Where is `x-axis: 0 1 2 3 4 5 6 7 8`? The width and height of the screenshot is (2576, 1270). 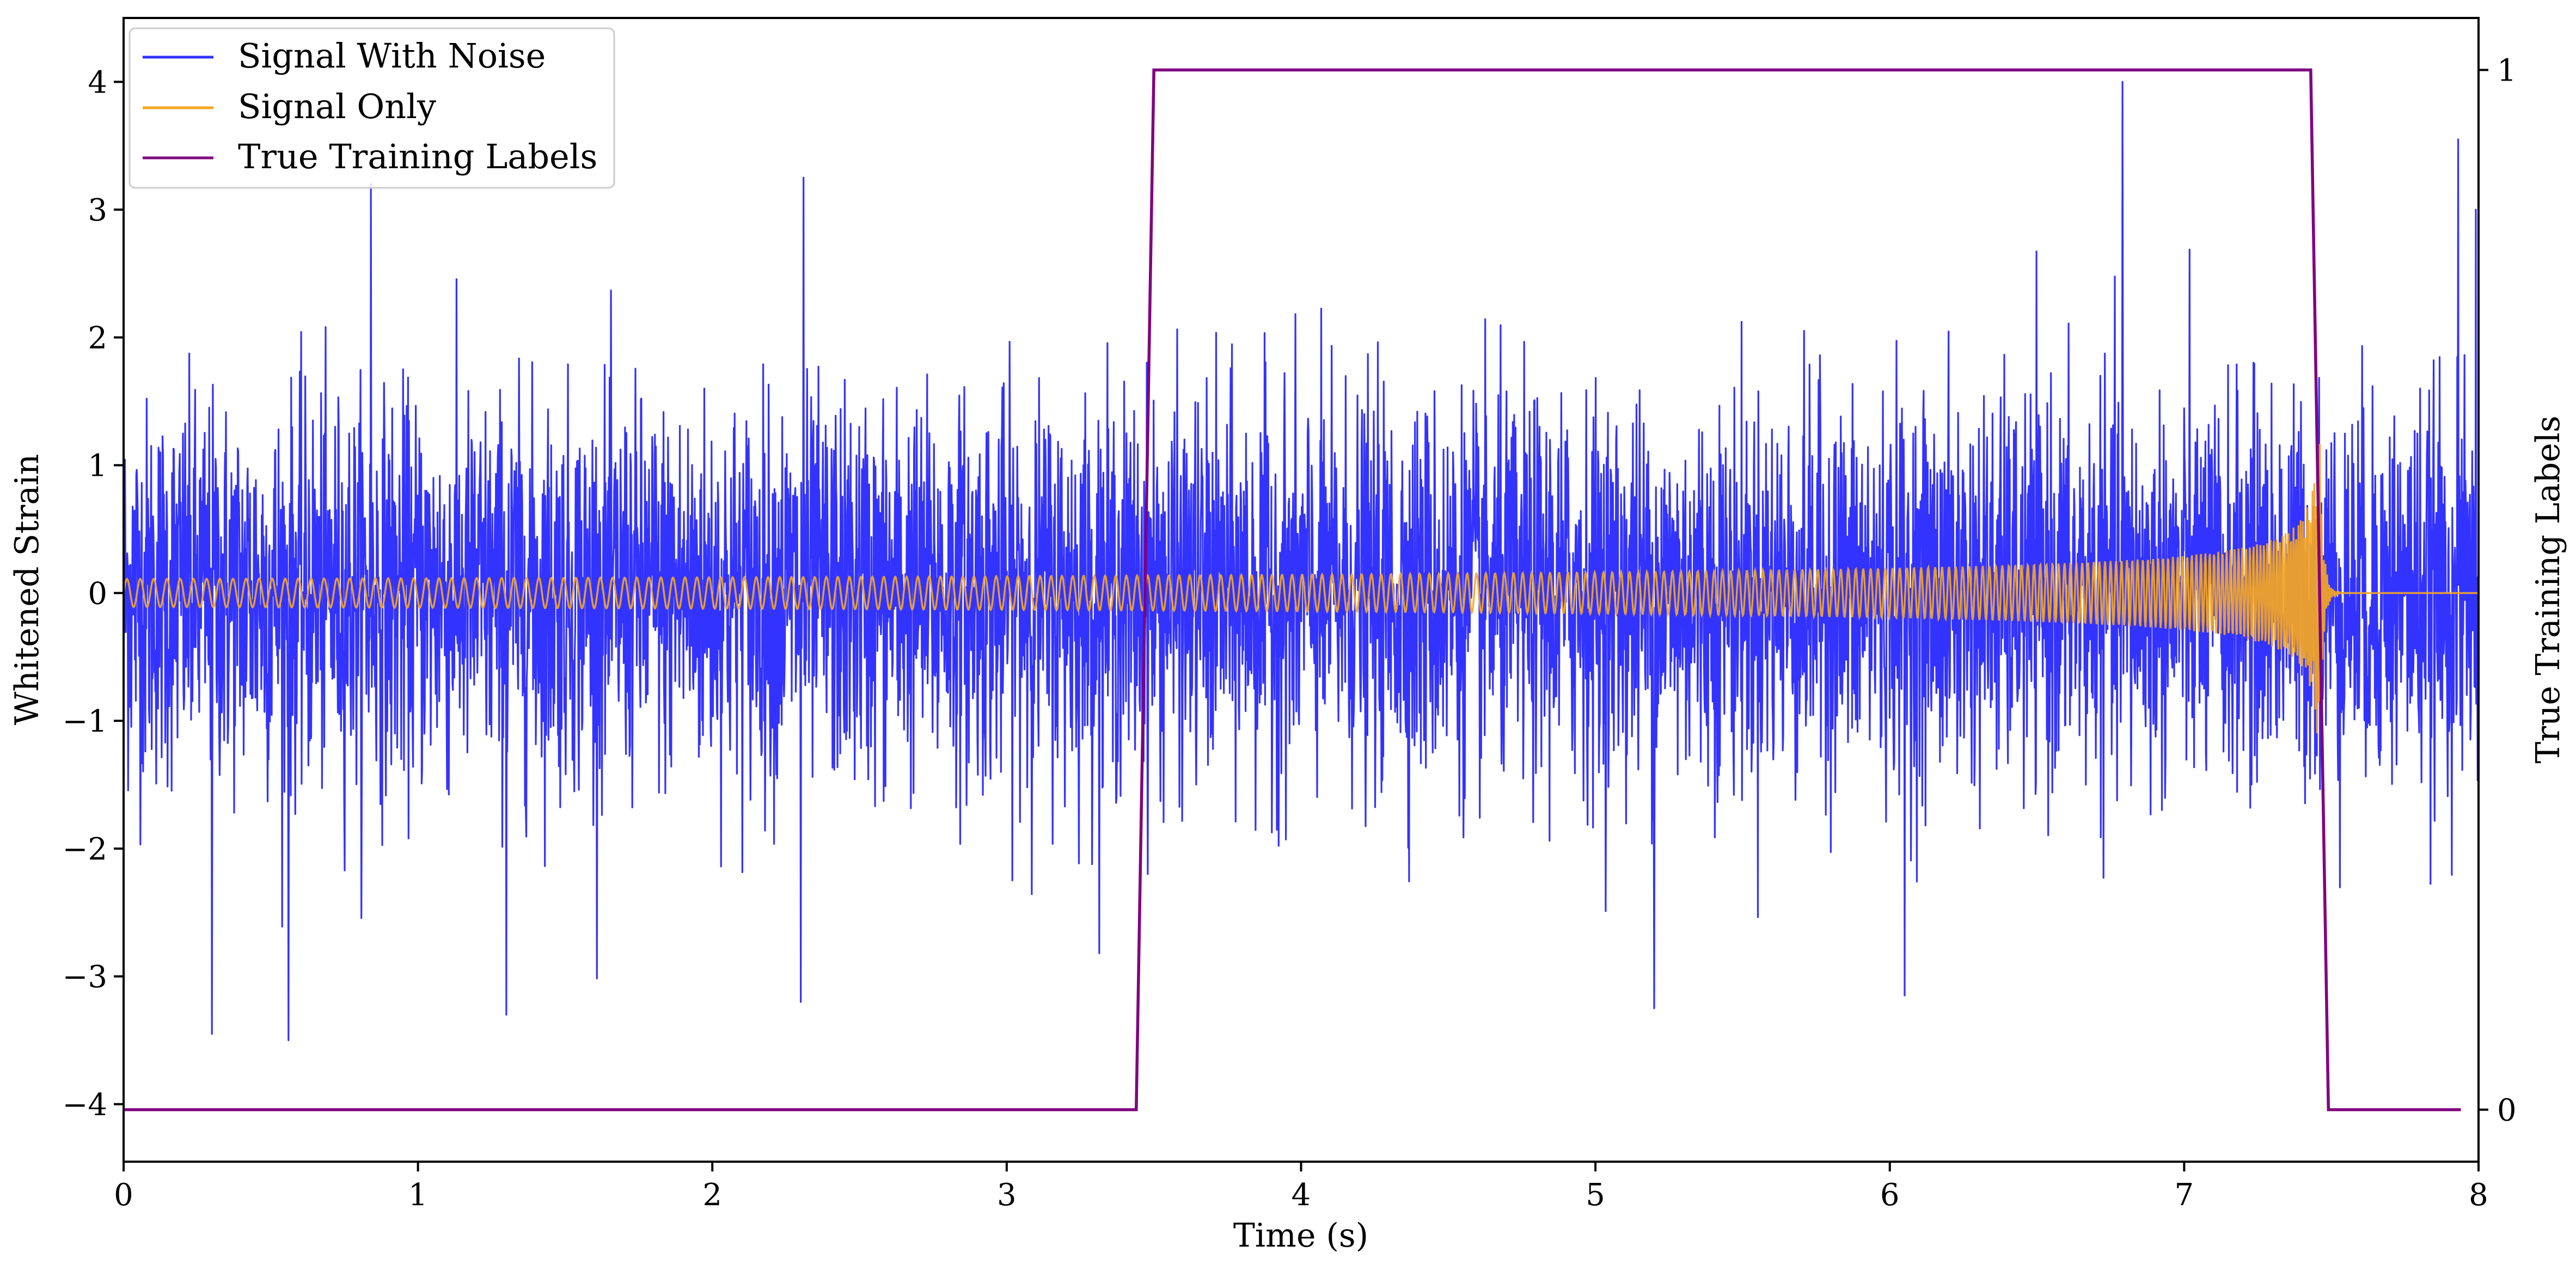 x-axis: 0 1 2 3 4 5 6 7 8 is located at coordinates (1301, 1187).